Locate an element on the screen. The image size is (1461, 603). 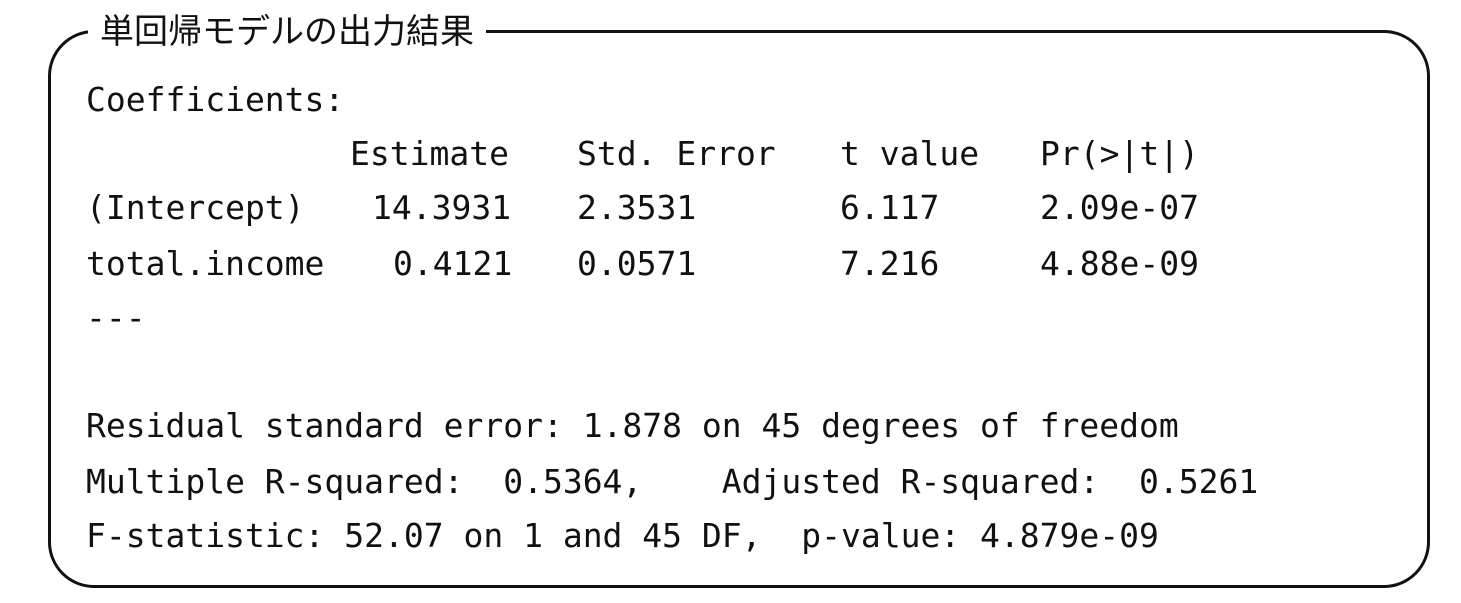
row-std-error: 0.0571 is located at coordinates (637, 263).